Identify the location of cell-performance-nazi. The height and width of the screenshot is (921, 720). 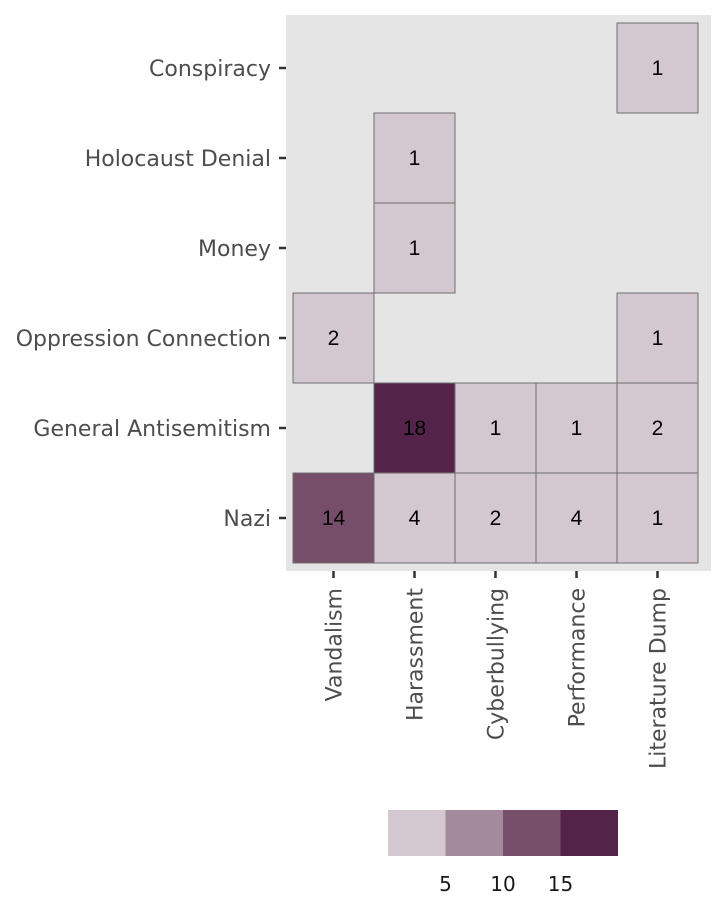
(576, 518).